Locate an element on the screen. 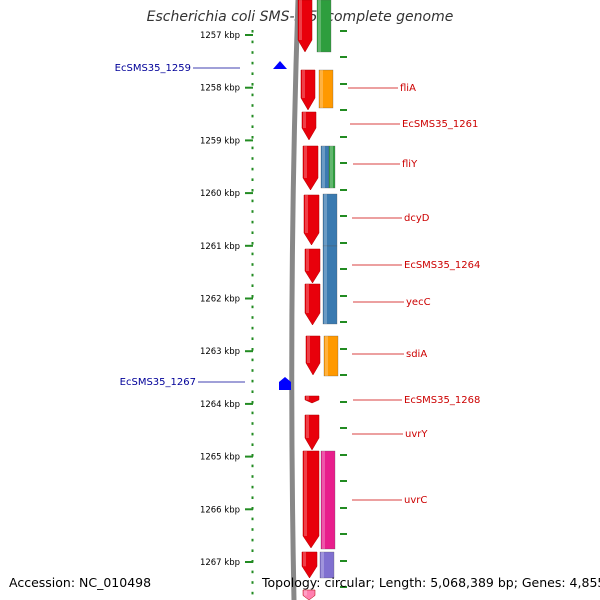 The height and width of the screenshot is (600, 600). ruler-label: 1263 kbp is located at coordinates (220, 352).